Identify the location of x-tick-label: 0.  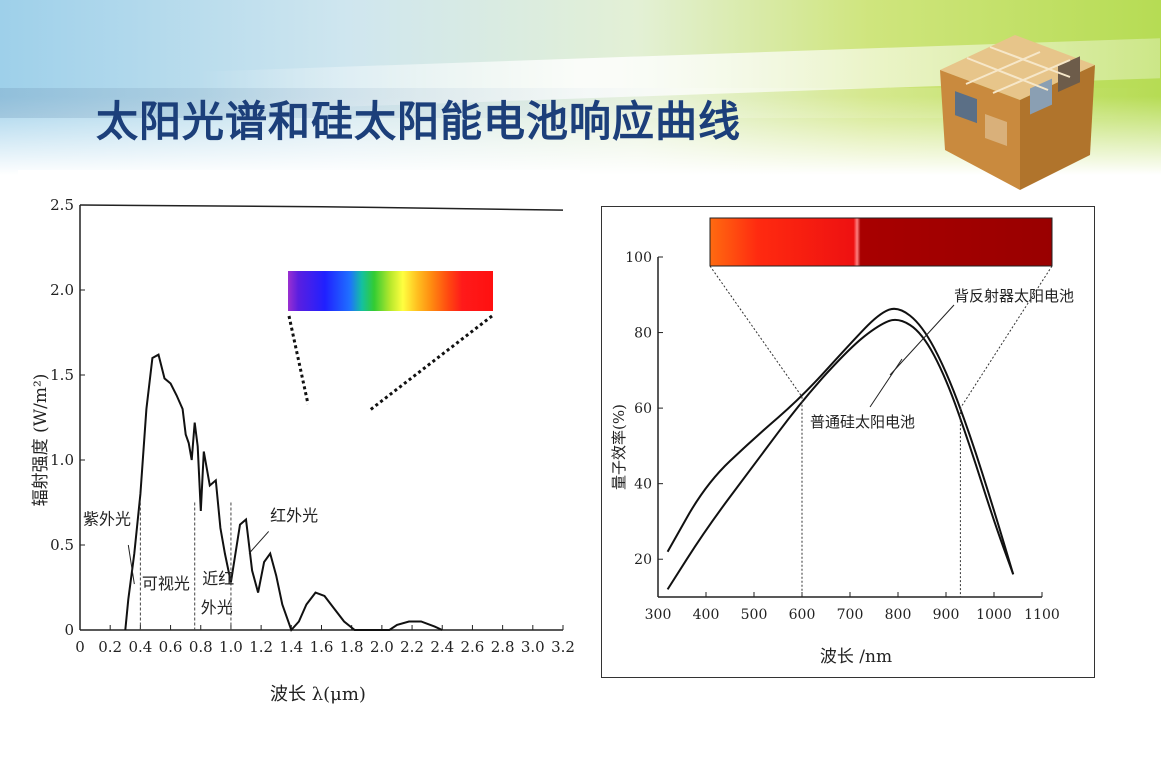
(80, 647).